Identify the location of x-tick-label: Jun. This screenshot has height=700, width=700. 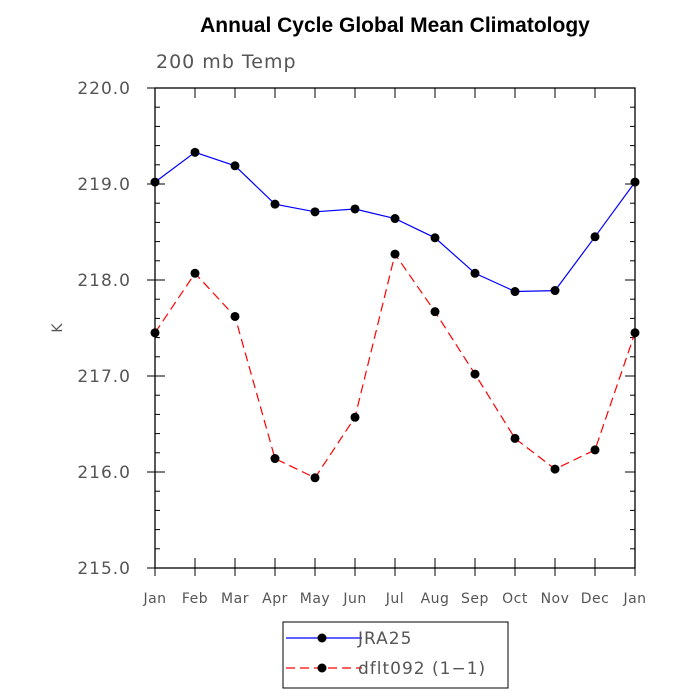
(354, 599).